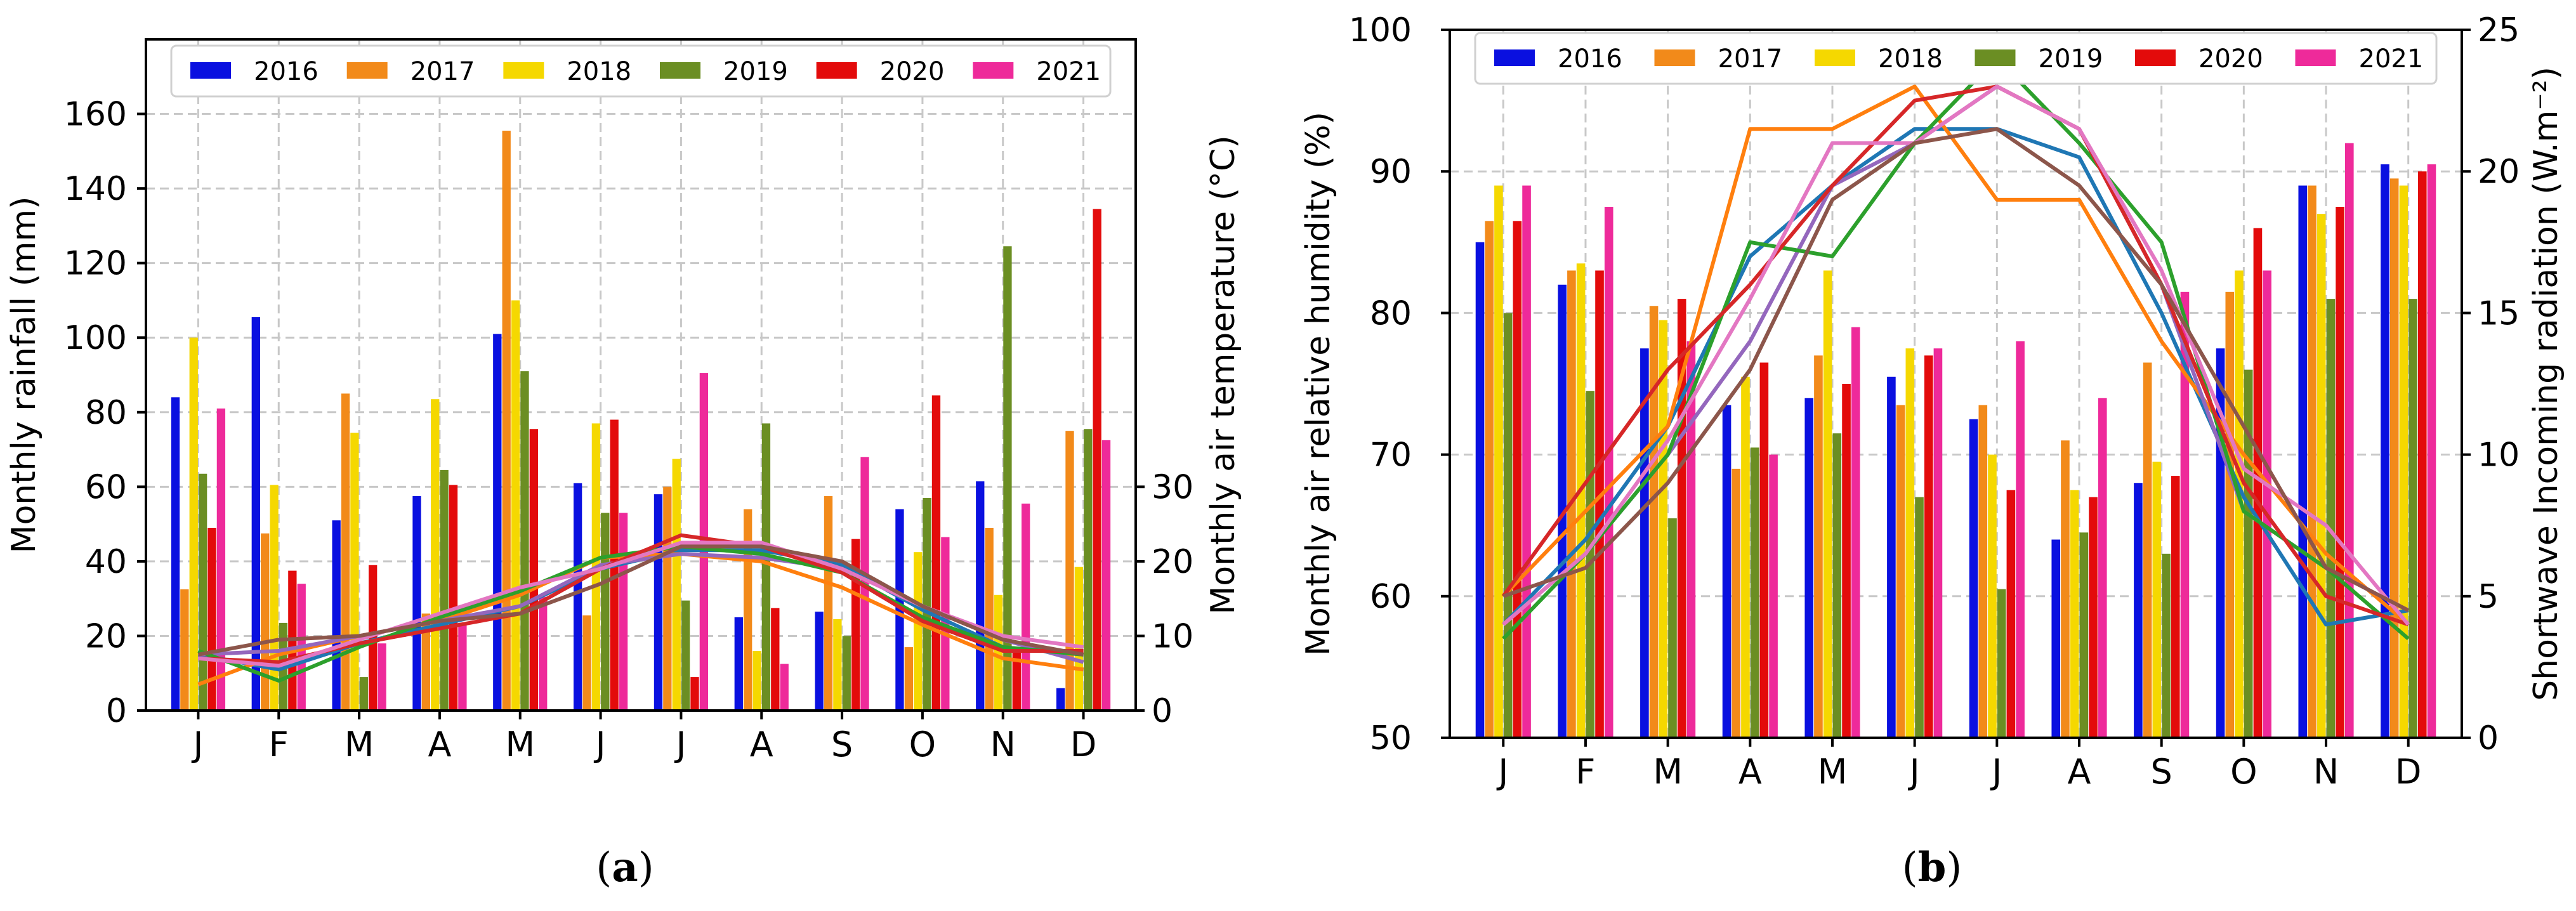 Image resolution: width=2576 pixels, height=911 pixels. What do you see at coordinates (24, 376) in the screenshot?
I see `y-axis-label: Monthly rainfall (mm)` at bounding box center [24, 376].